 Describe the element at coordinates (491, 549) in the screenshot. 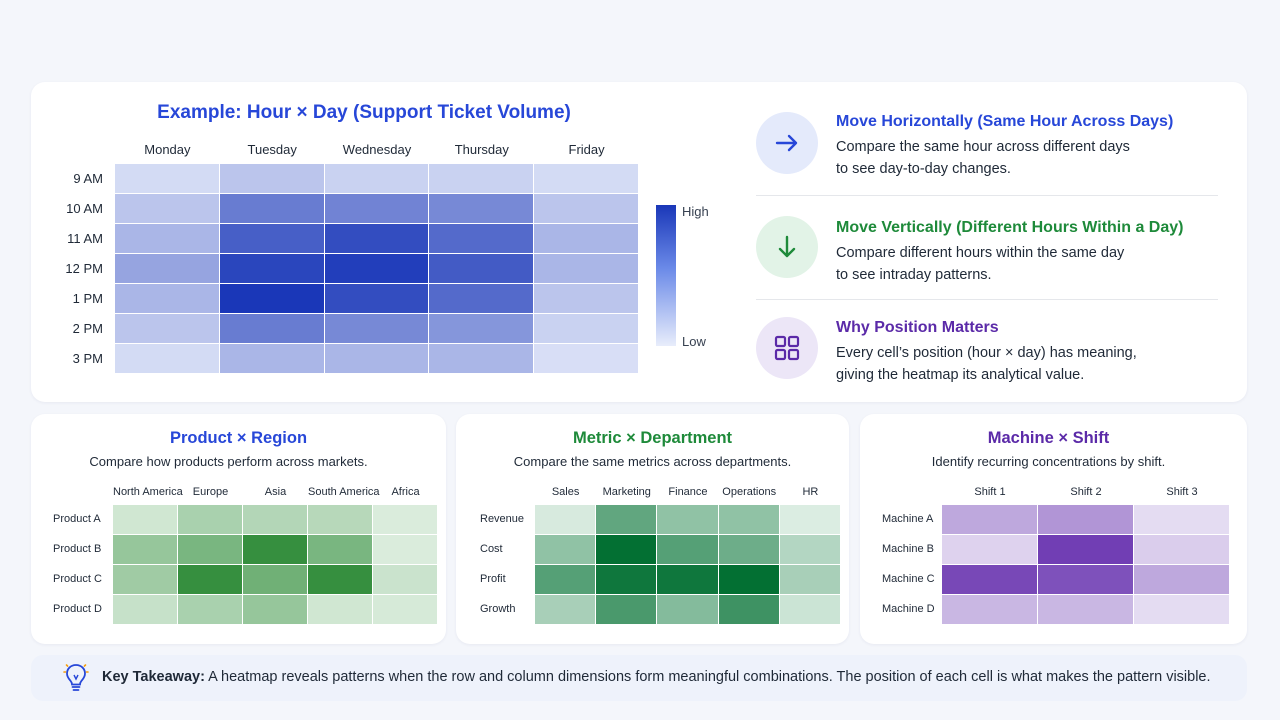

I see `row-label: Cost` at that location.